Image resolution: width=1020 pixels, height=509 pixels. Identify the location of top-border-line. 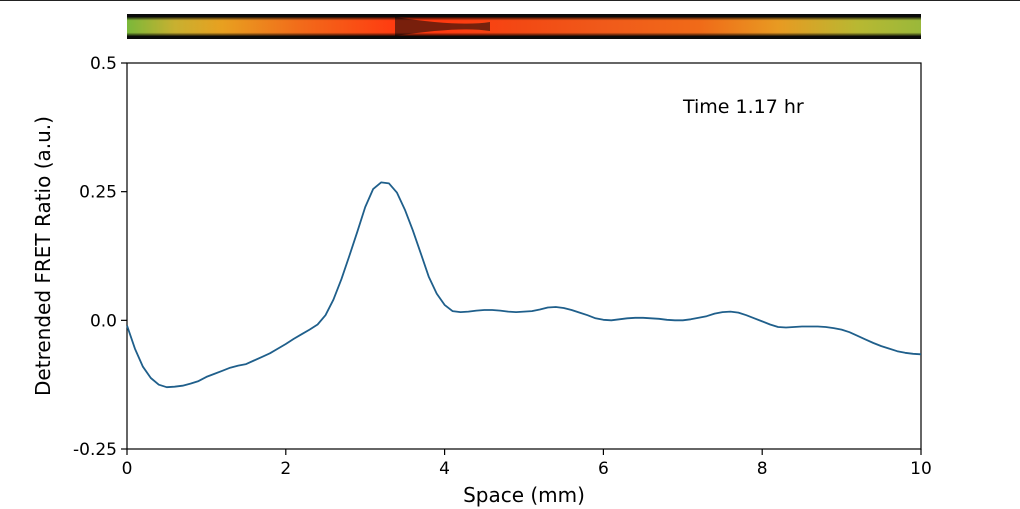
(510, 0).